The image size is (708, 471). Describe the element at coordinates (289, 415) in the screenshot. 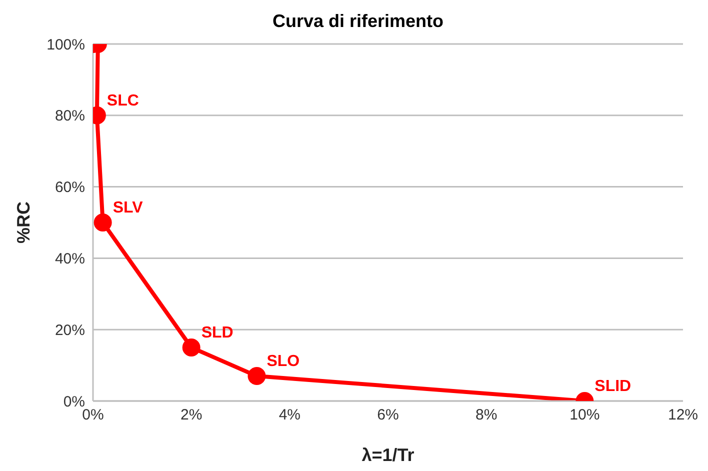

I see `x-tick-label: 4%` at that location.